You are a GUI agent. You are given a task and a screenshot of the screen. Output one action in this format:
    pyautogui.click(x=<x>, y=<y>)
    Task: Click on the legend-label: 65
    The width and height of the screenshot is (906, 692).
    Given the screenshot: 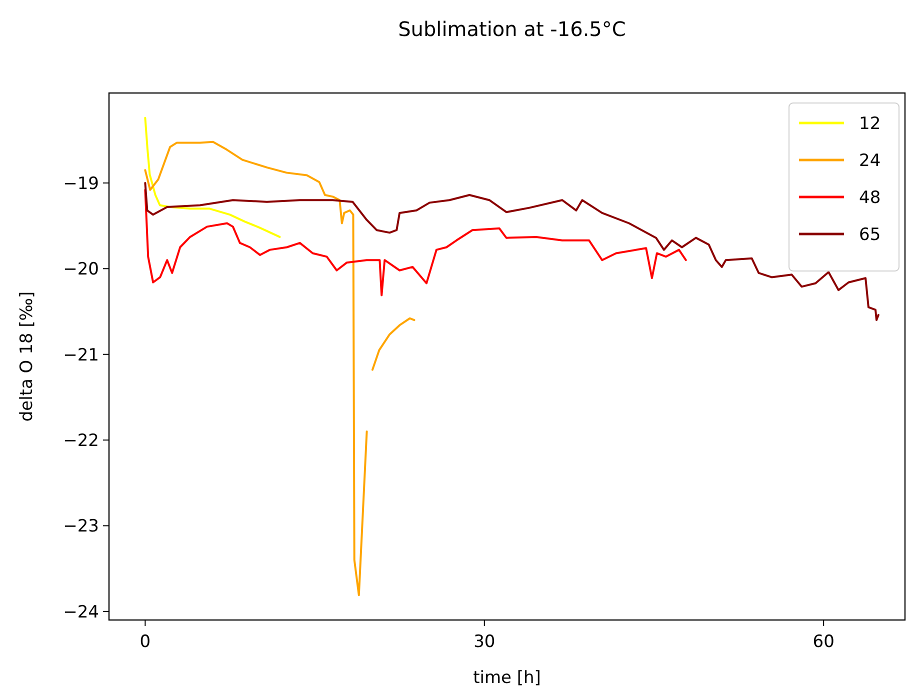 What is the action you would take?
    pyautogui.click(x=870, y=235)
    